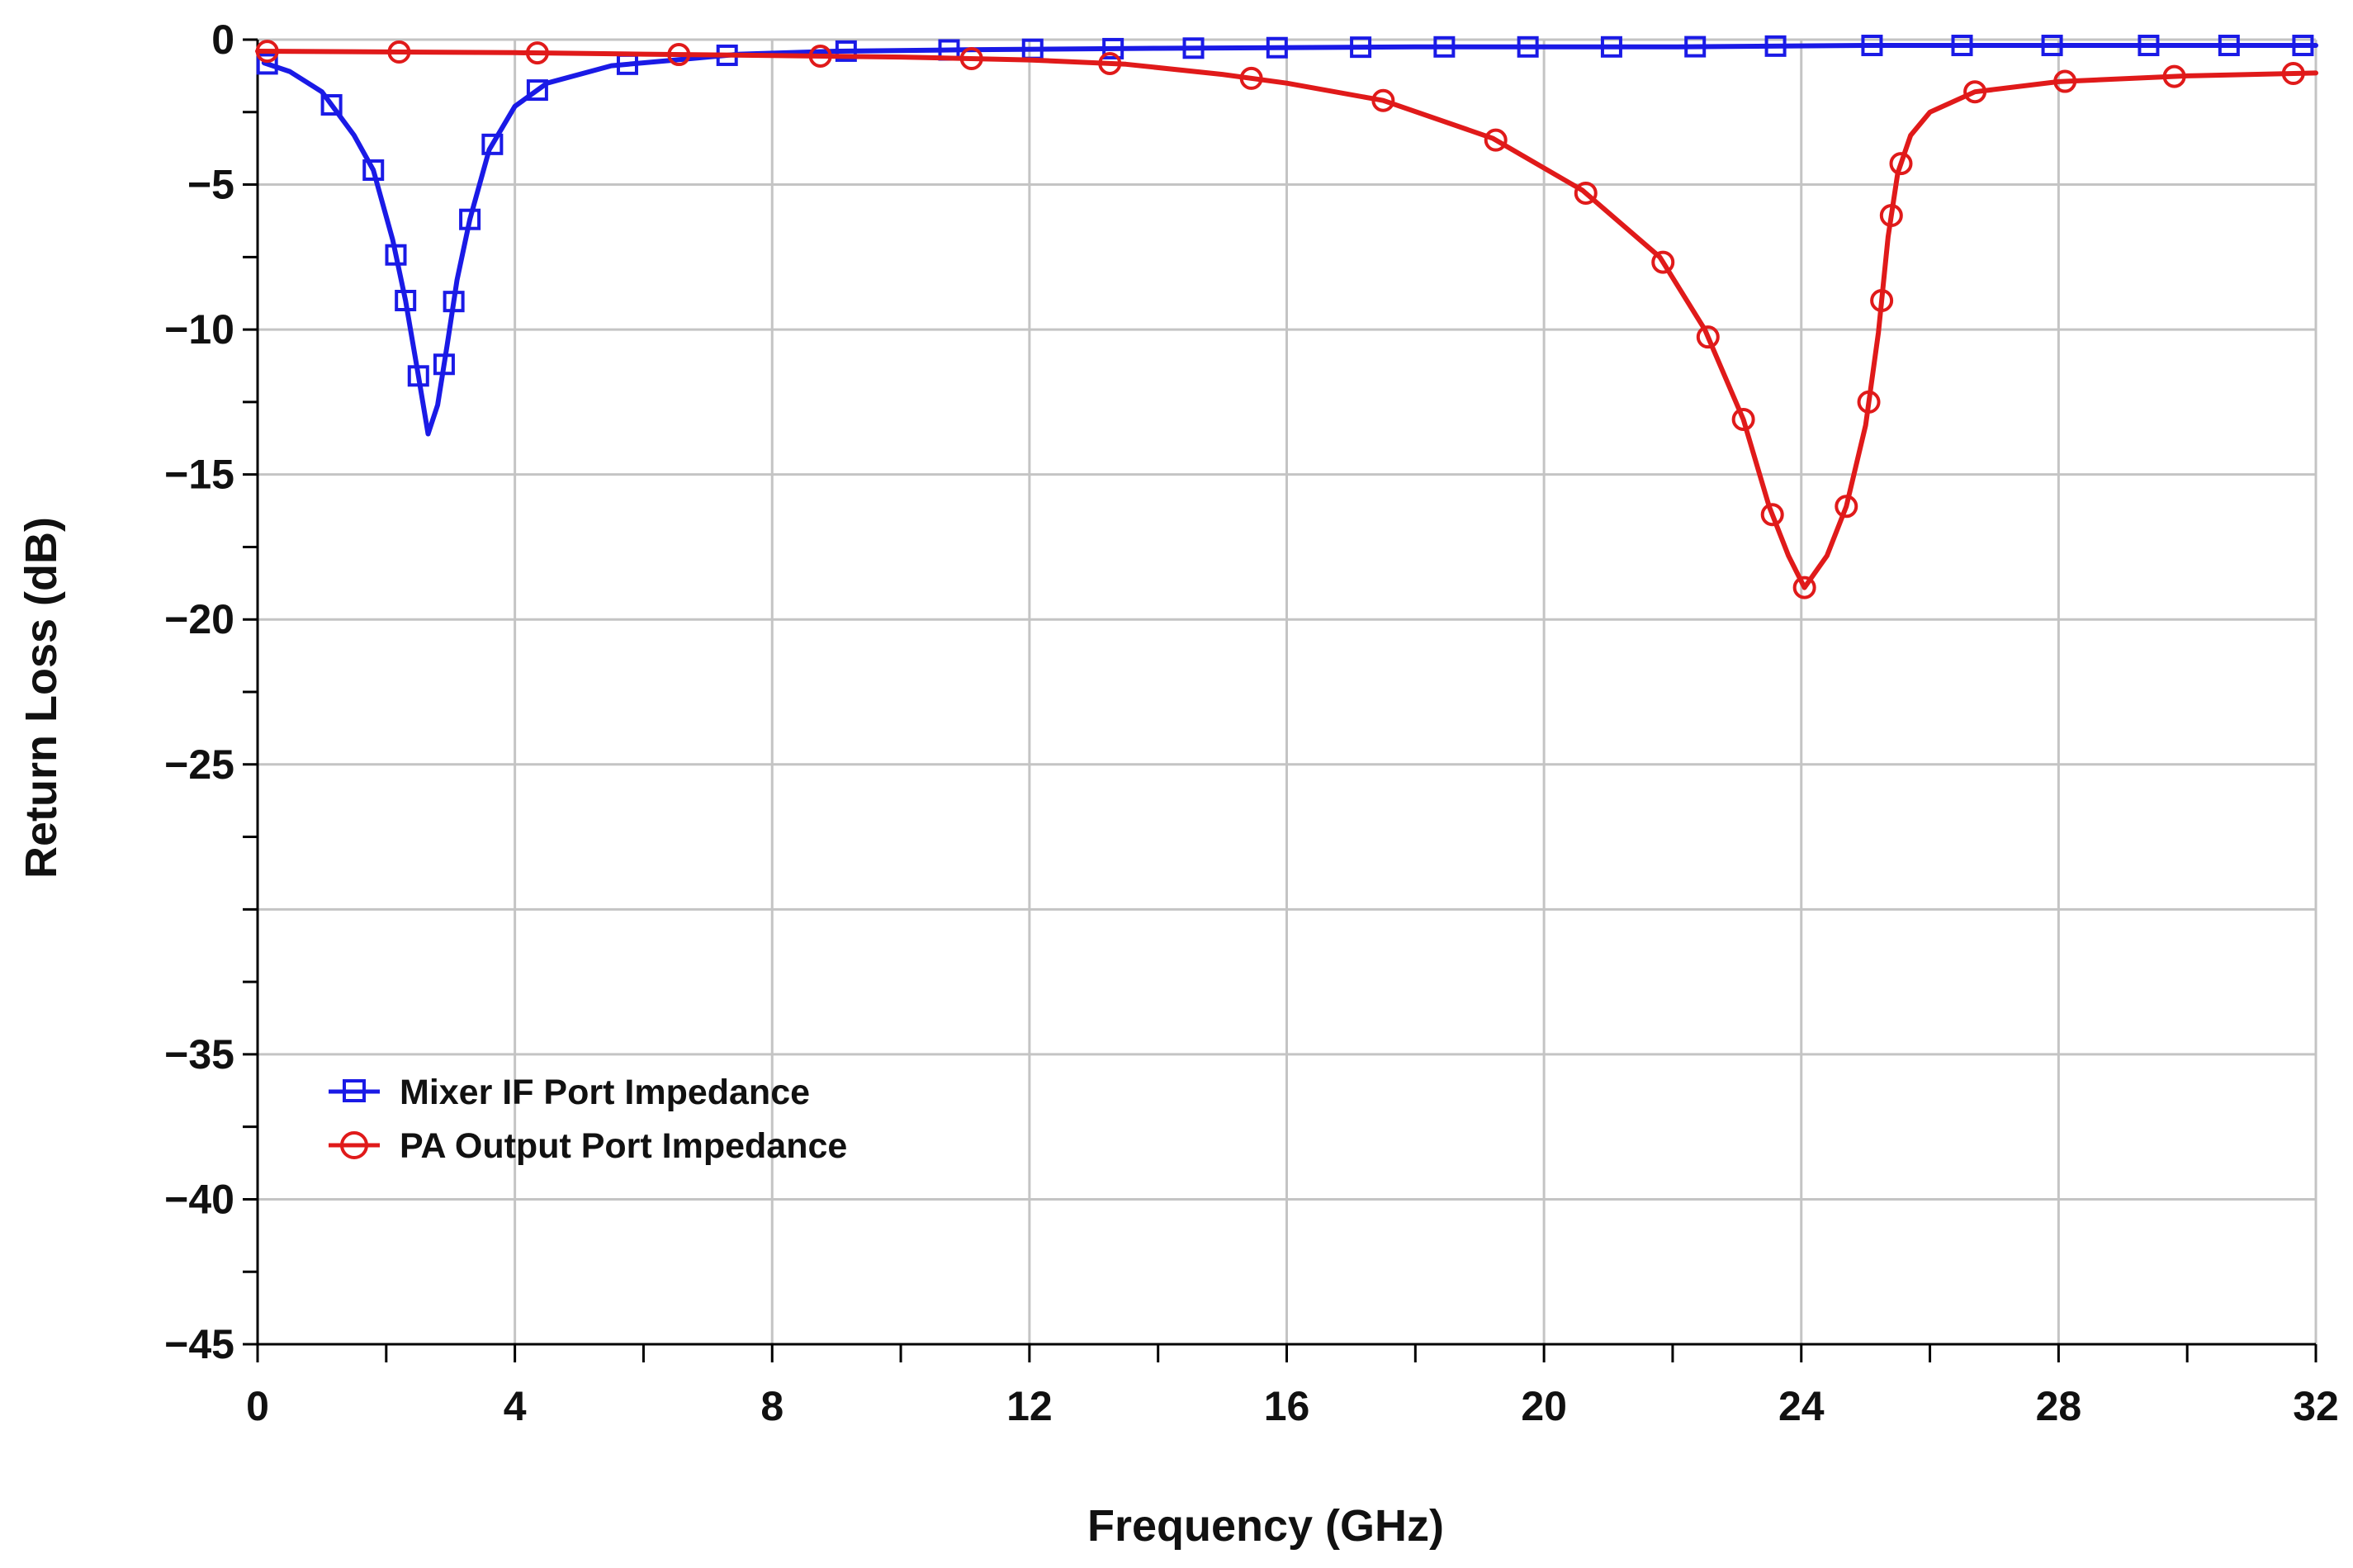 The width and height of the screenshot is (2353, 1568). I want to click on x-tick-label: 24, so click(1801, 1406).